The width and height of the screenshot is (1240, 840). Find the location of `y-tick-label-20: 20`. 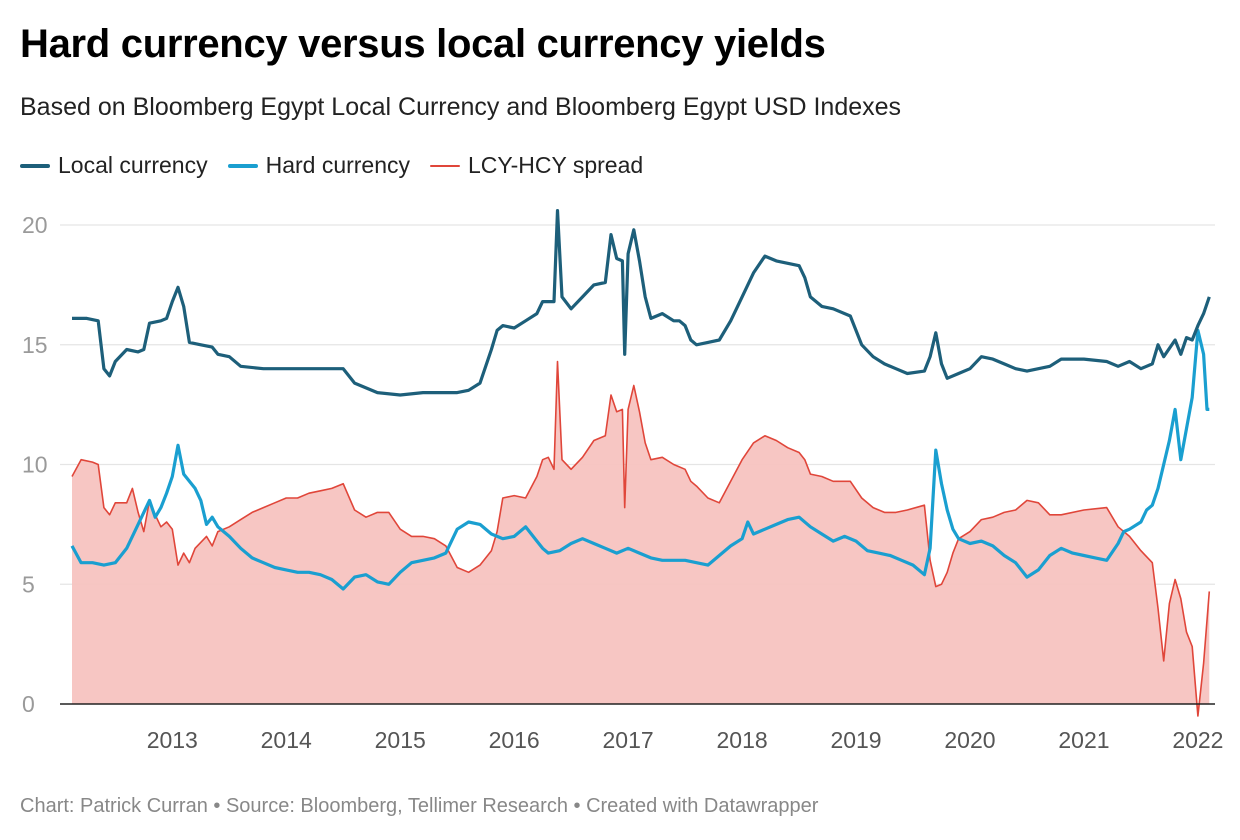

y-tick-label-20: 20 is located at coordinates (35, 225).